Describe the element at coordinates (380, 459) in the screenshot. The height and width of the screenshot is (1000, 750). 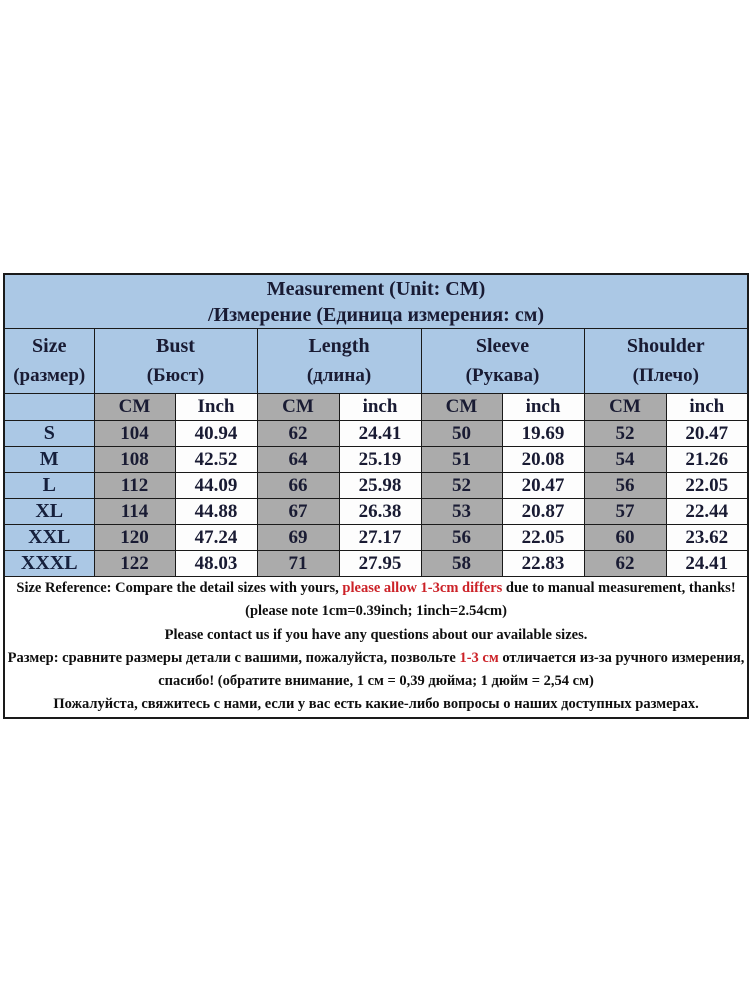
I see `value-cell: 25.19` at that location.